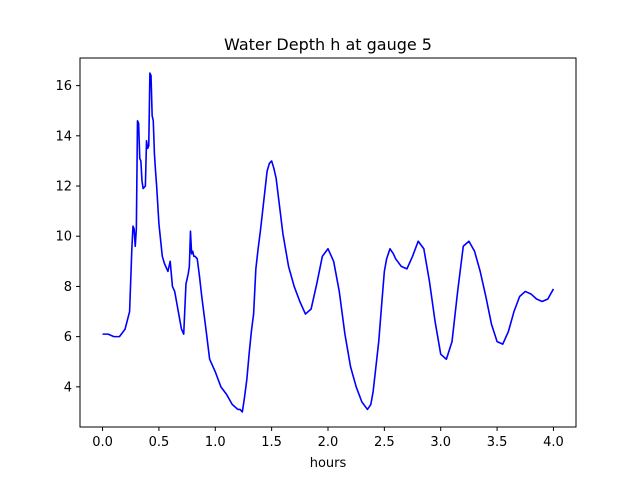  Describe the element at coordinates (63, 237) in the screenshot. I see `y-tick-label: 10` at that location.